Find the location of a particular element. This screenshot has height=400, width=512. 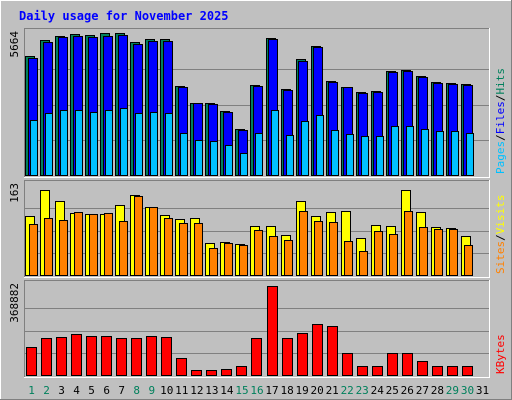

x-tick-label: 17 is located at coordinates (271, 390).